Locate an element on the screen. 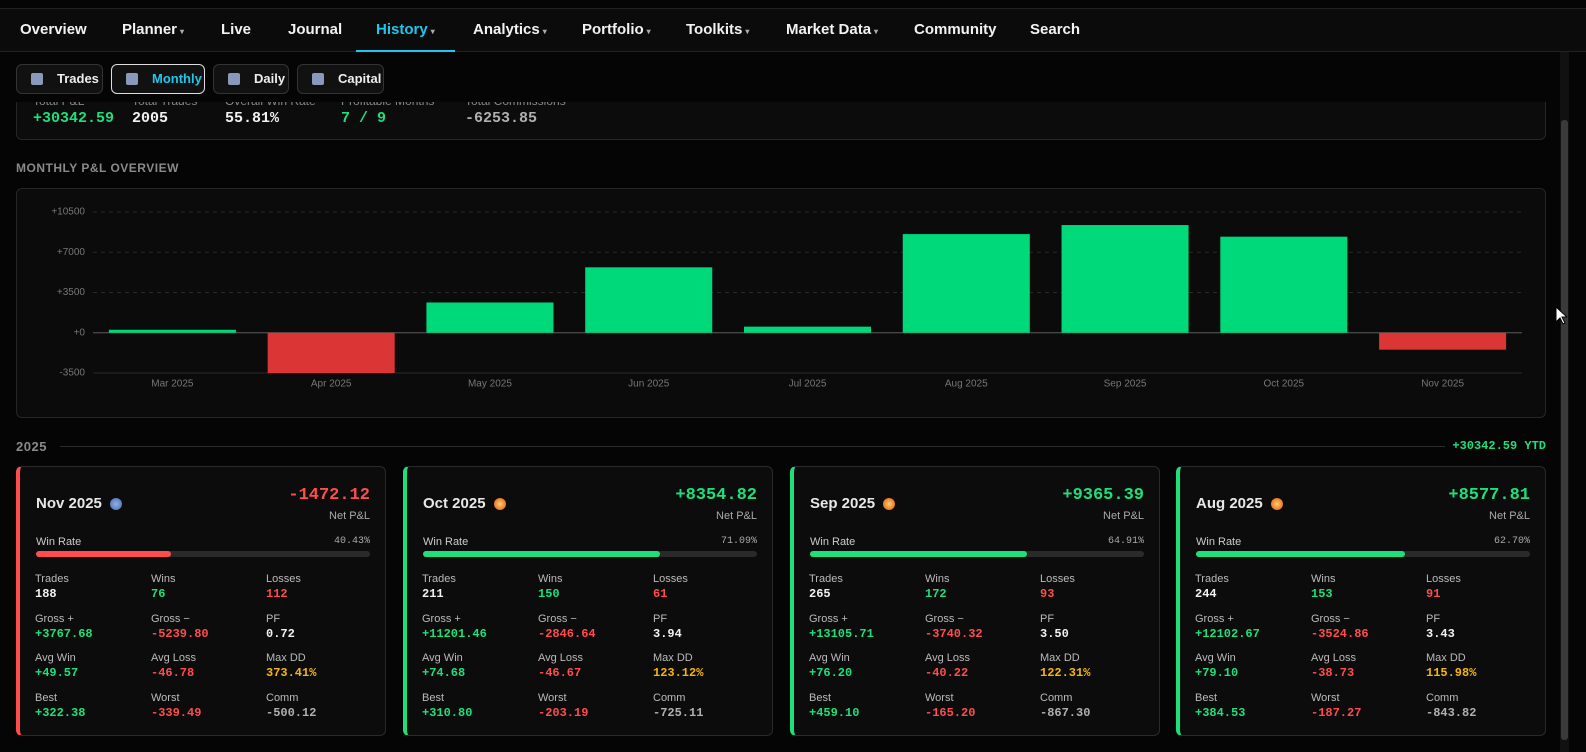 The width and height of the screenshot is (1586, 752). nav-item: History ▾ is located at coordinates (405, 30).